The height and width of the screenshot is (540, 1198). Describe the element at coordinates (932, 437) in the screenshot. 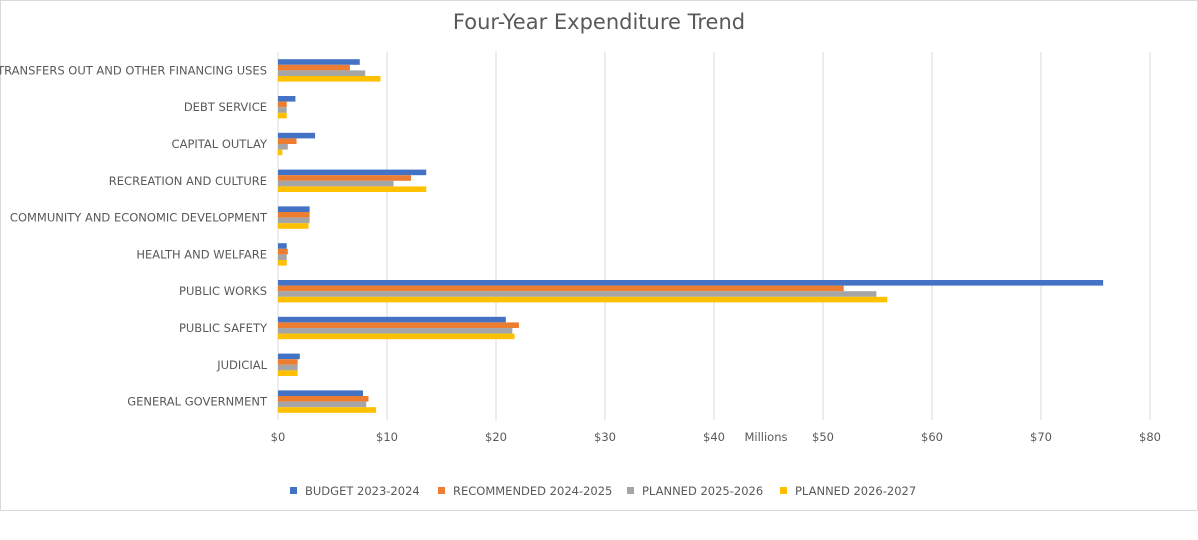

I see `x-tick-label: $60` at that location.